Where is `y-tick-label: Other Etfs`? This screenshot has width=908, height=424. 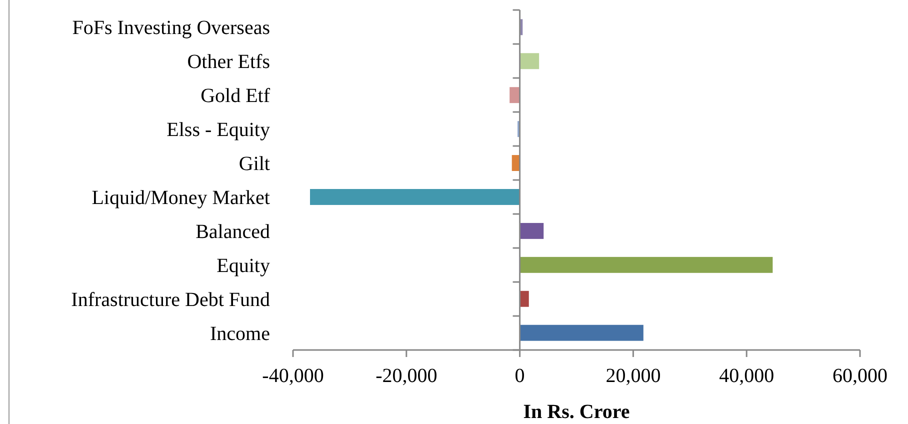 y-tick-label: Other Etfs is located at coordinates (228, 62).